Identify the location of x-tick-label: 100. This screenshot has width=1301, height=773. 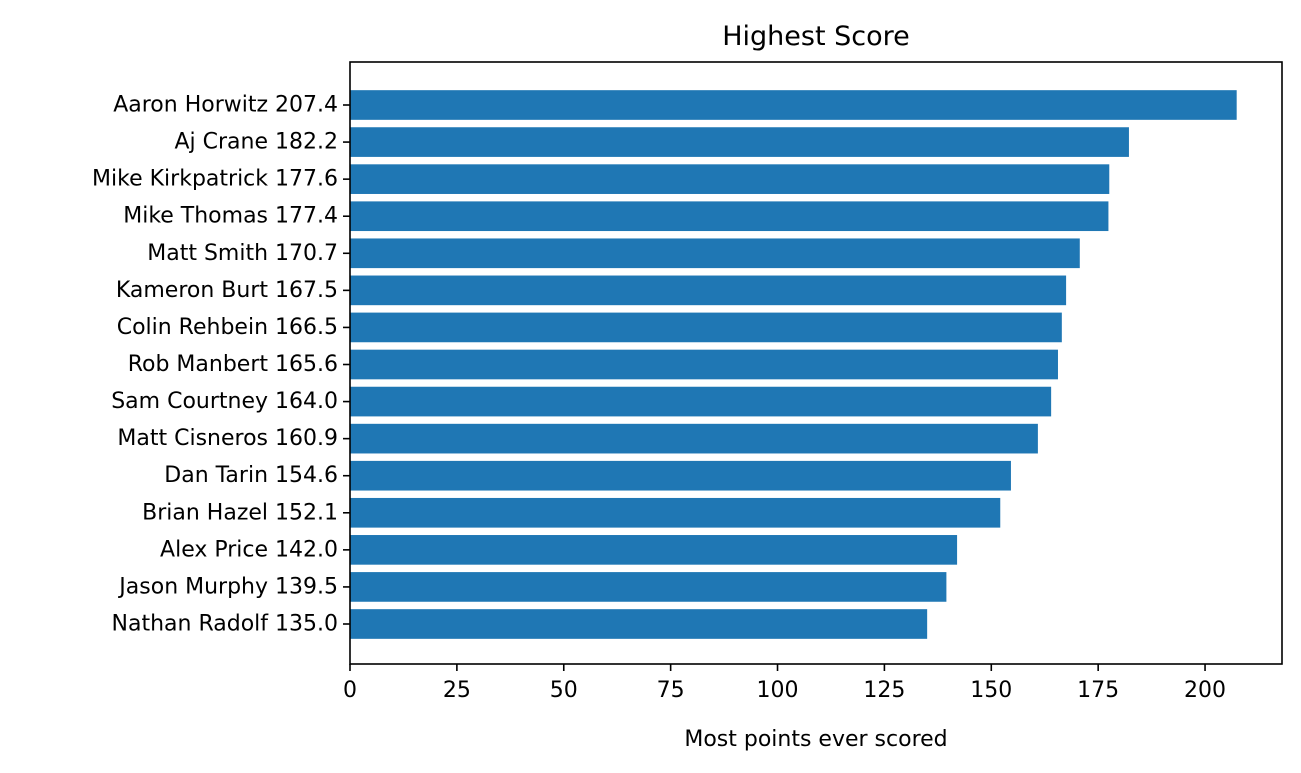
(778, 690).